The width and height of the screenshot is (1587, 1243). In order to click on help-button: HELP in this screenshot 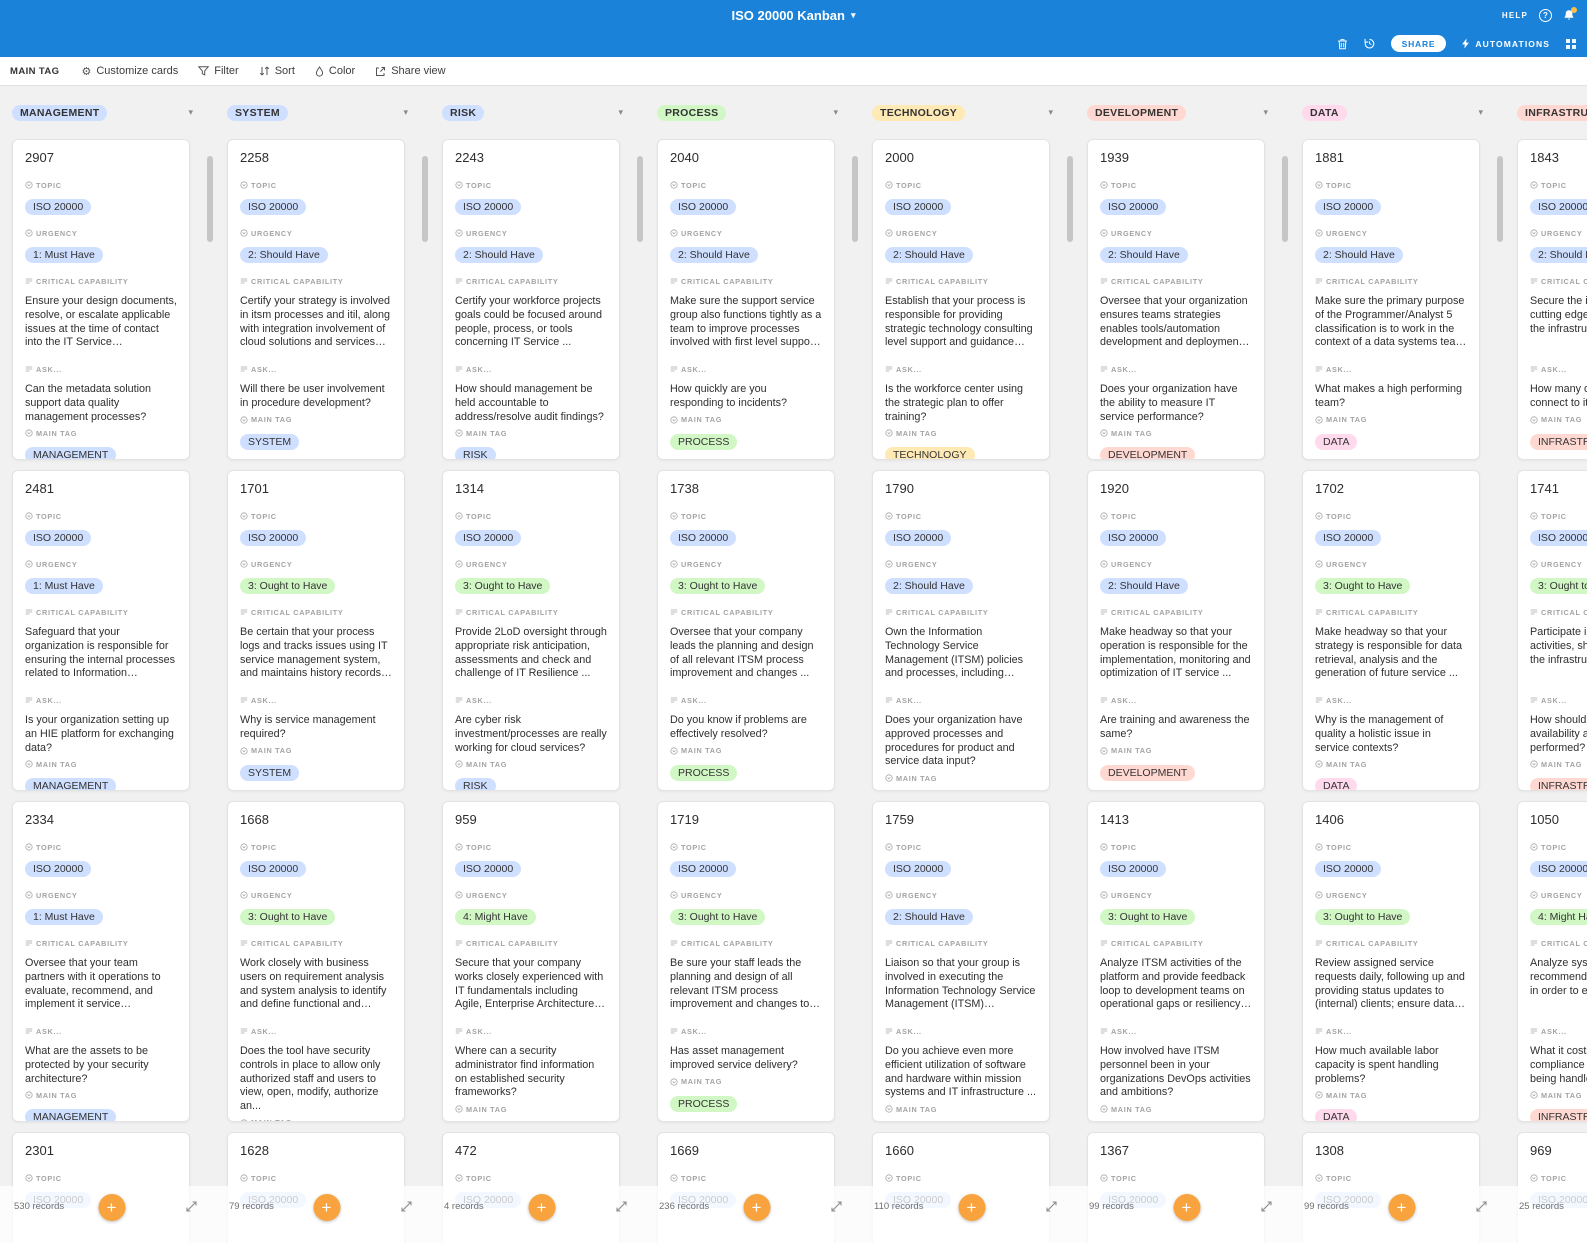, I will do `click(1514, 15)`.